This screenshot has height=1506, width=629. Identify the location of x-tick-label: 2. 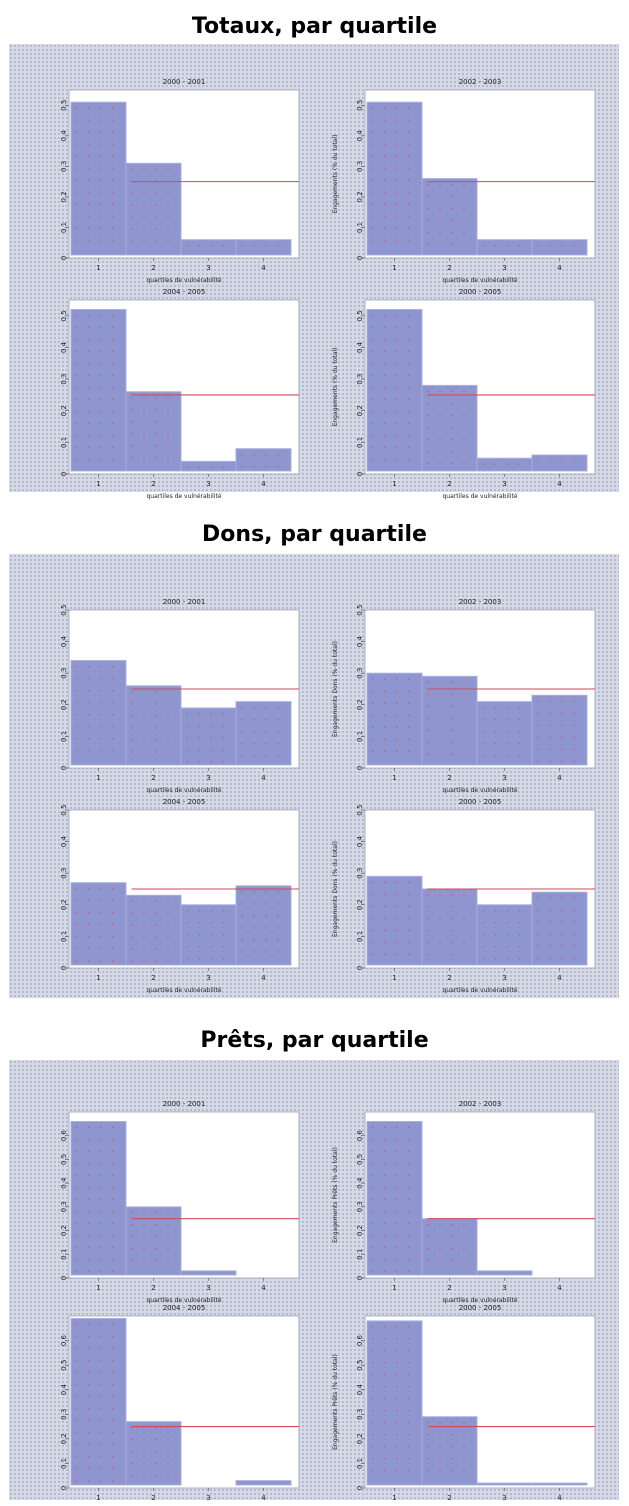
(153, 484).